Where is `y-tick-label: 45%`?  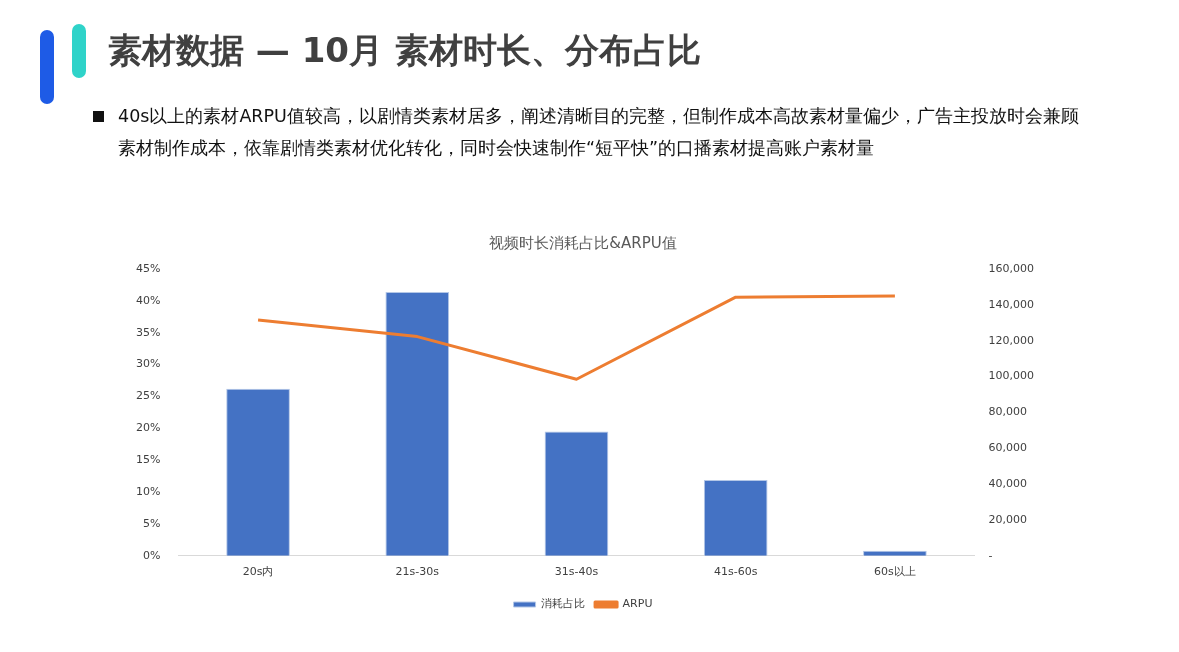 y-tick-label: 45% is located at coordinates (148, 268).